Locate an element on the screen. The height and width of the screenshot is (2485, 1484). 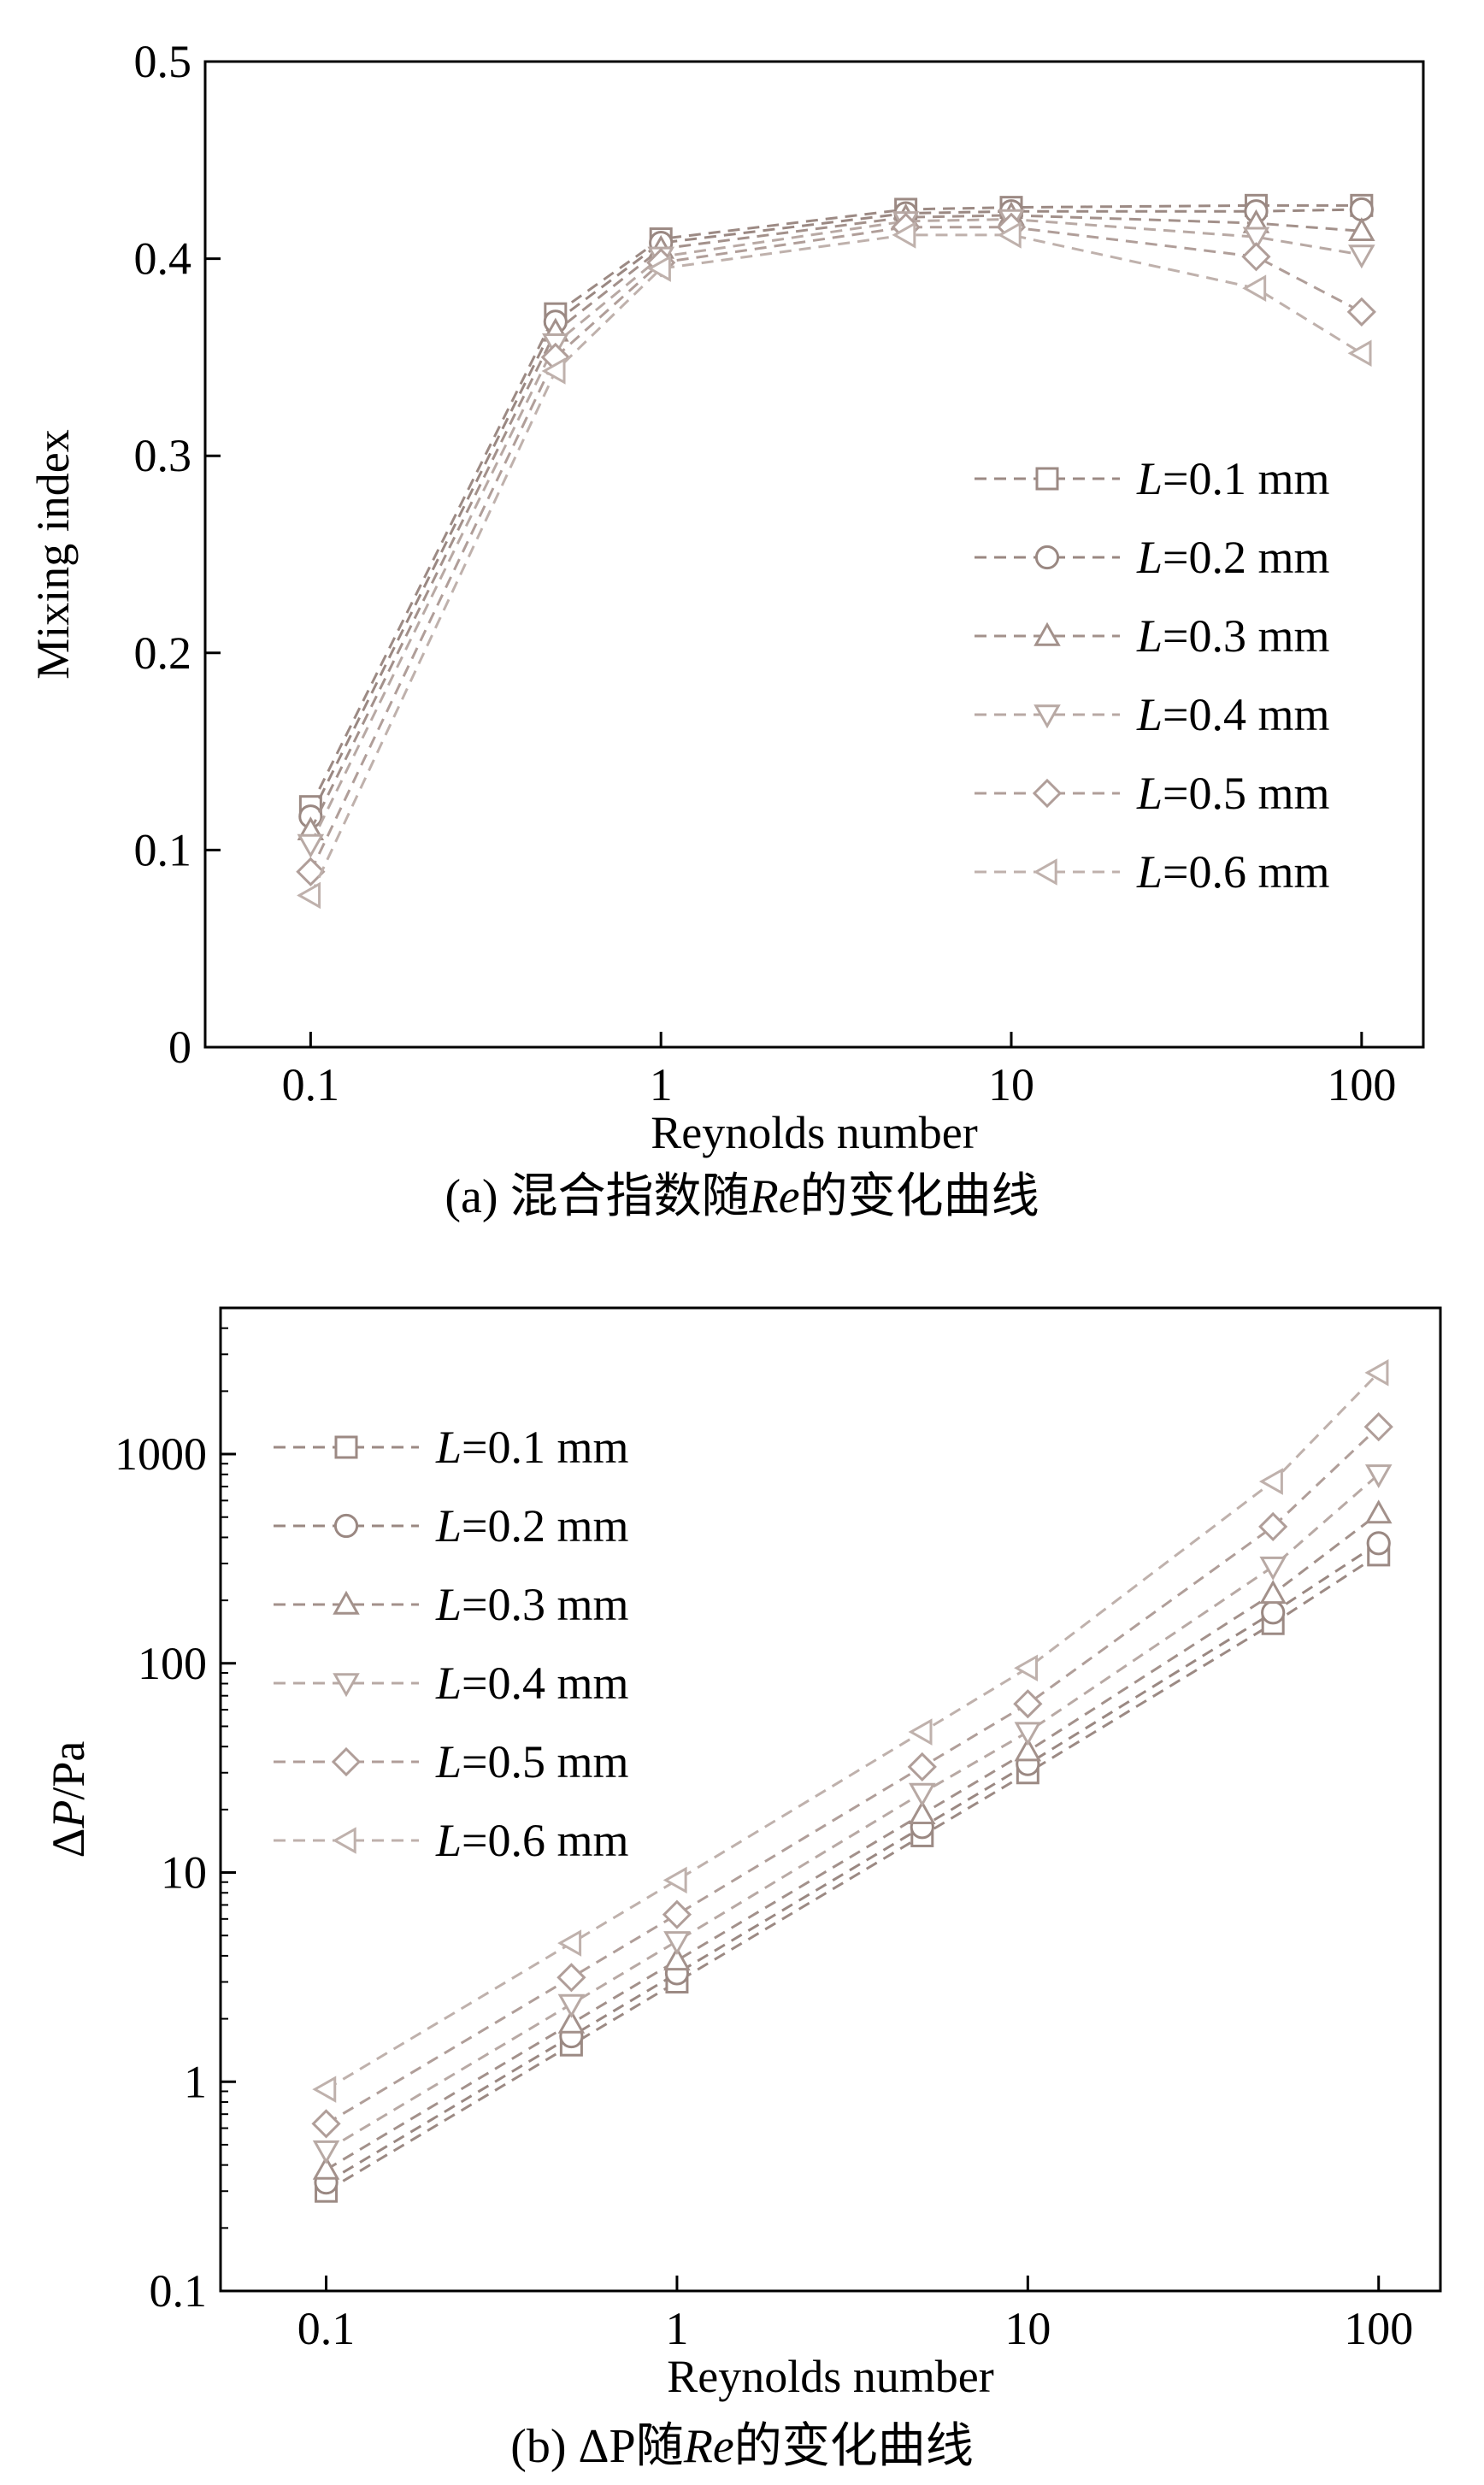
y-axis-label-prefix: Δ is located at coordinates (68, 1843).